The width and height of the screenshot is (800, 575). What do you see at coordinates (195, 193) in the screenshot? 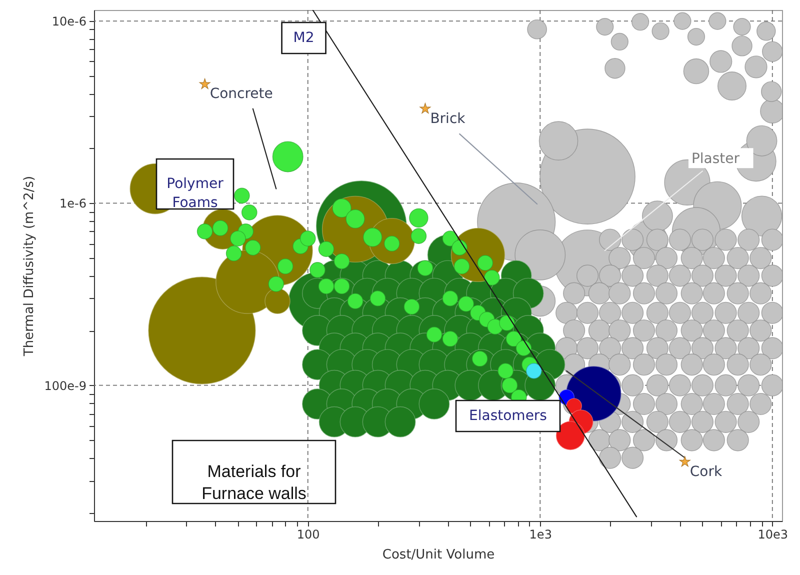
I see `annotation: Polymer Foams` at bounding box center [195, 193].